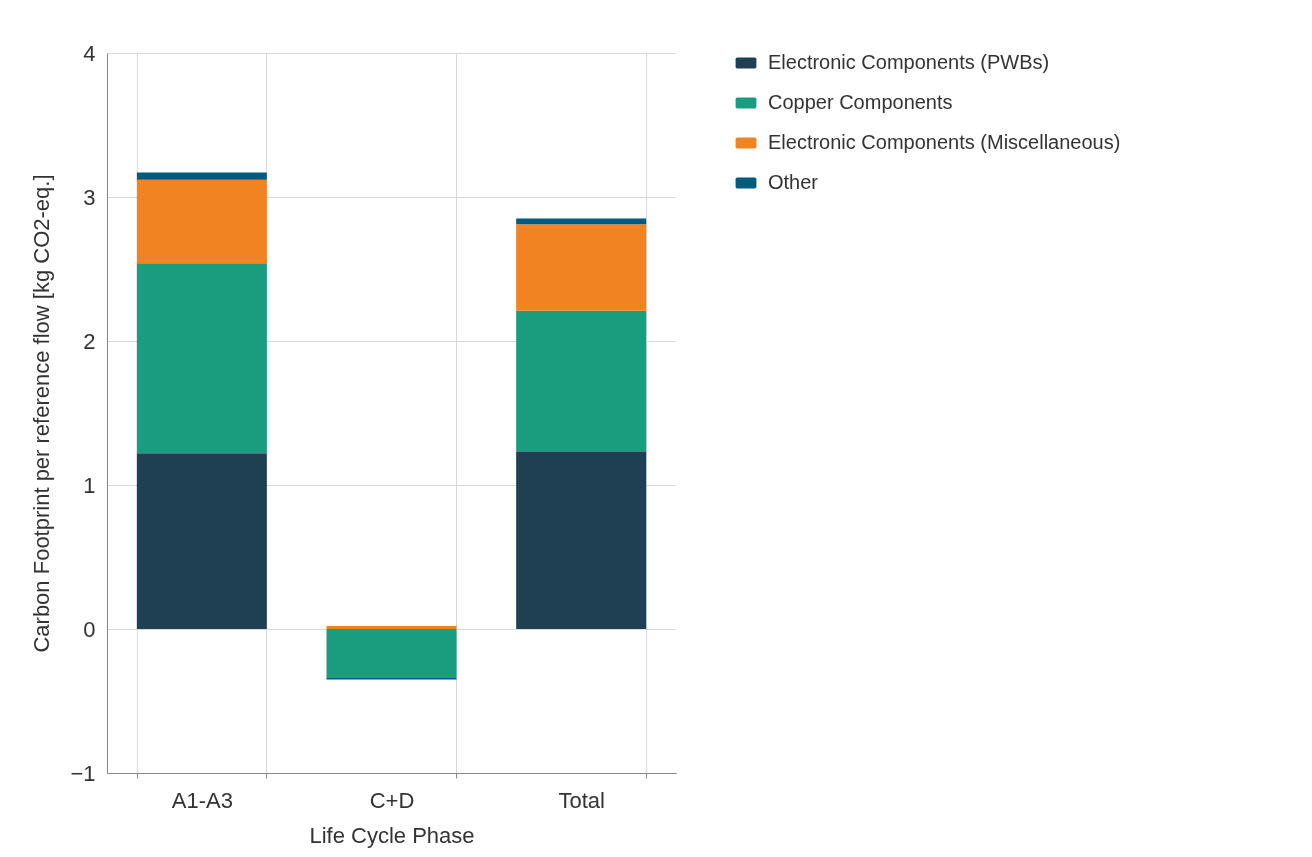  I want to click on legend-label: Other, so click(793, 182).